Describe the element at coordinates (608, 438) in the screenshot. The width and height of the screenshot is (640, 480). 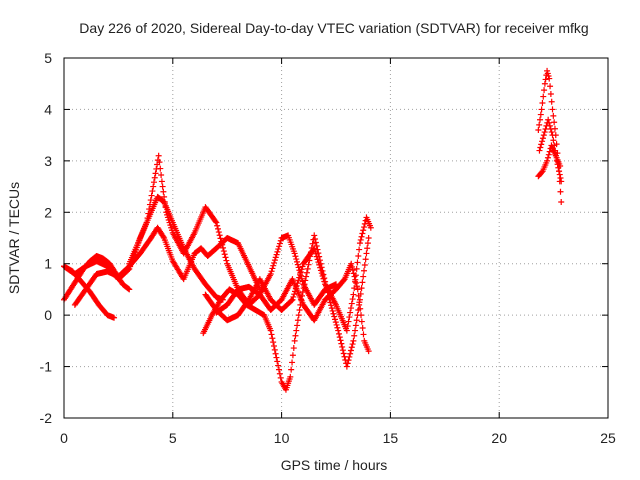
I see `x-tick-label: 25` at that location.